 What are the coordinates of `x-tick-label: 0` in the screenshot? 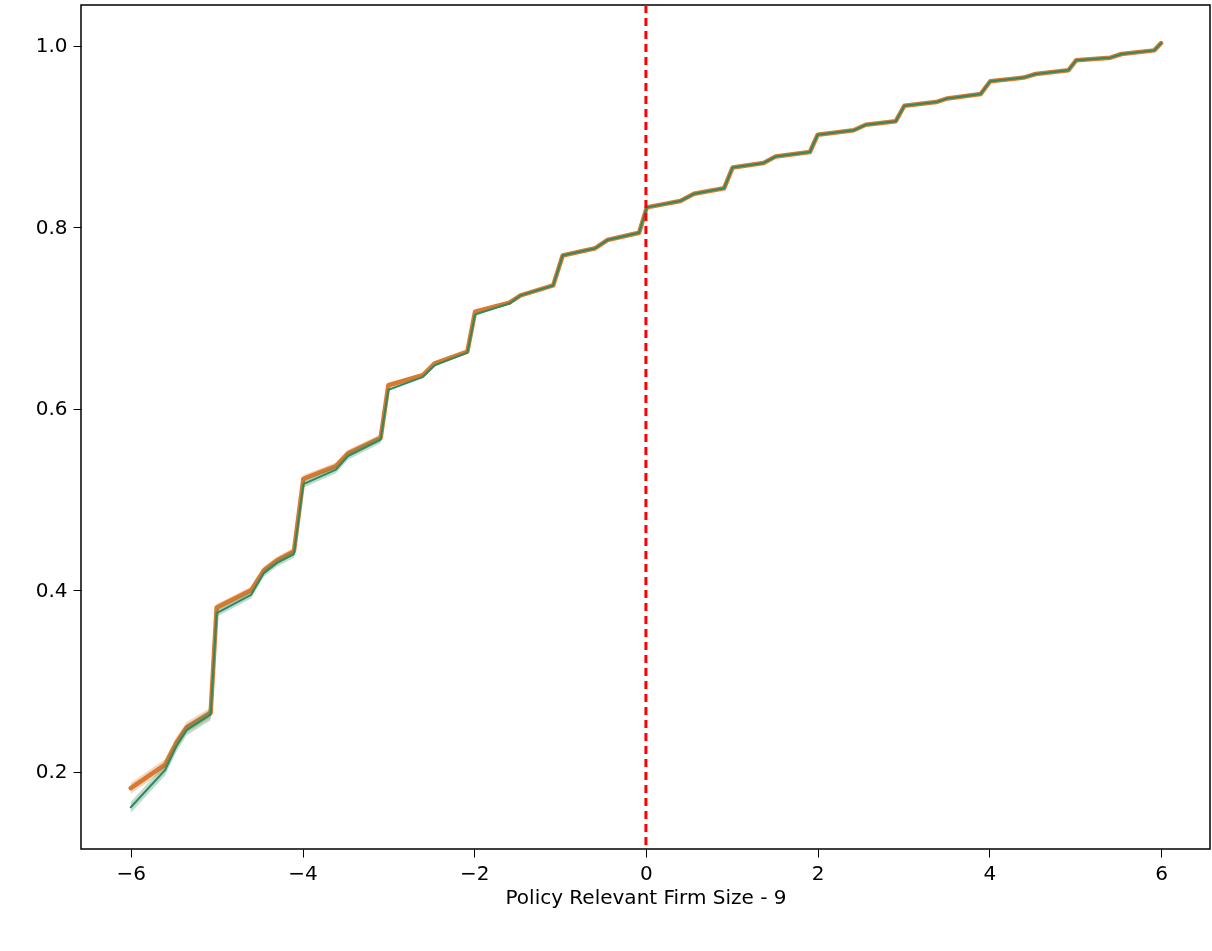 It's located at (646, 872).